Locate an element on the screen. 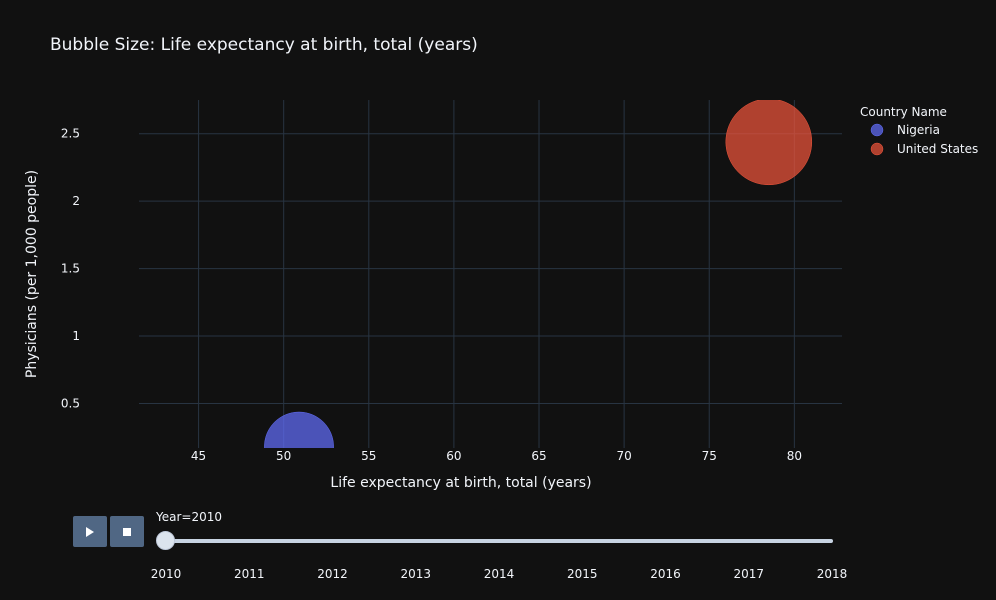 The width and height of the screenshot is (996, 600). slider-step-label: 2014 is located at coordinates (499, 574).